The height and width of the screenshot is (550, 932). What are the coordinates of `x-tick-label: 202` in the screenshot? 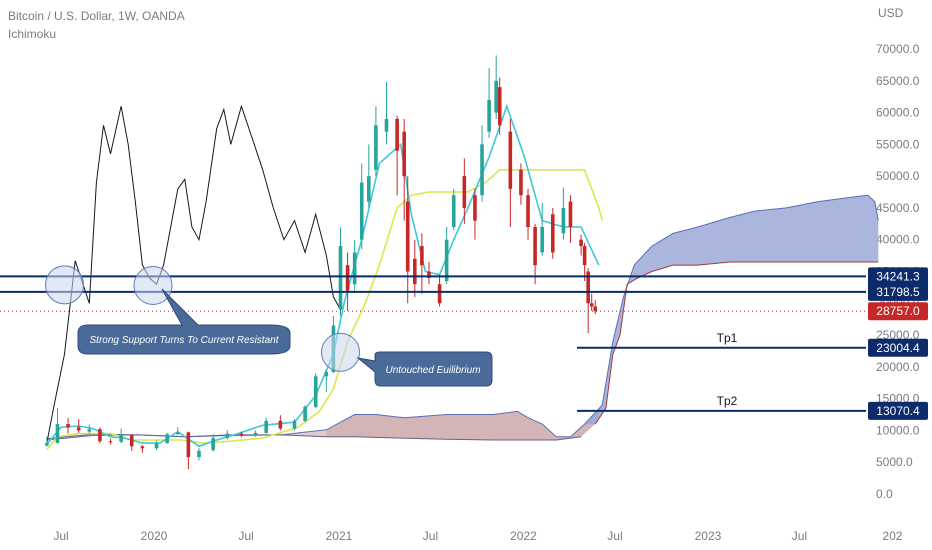 It's located at (892, 536).